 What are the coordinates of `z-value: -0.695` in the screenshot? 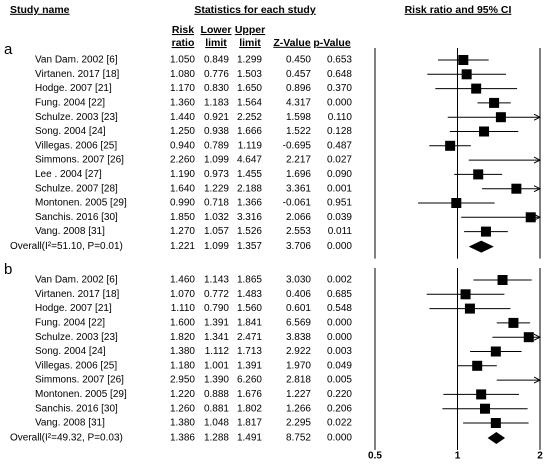 It's located at (297, 145).